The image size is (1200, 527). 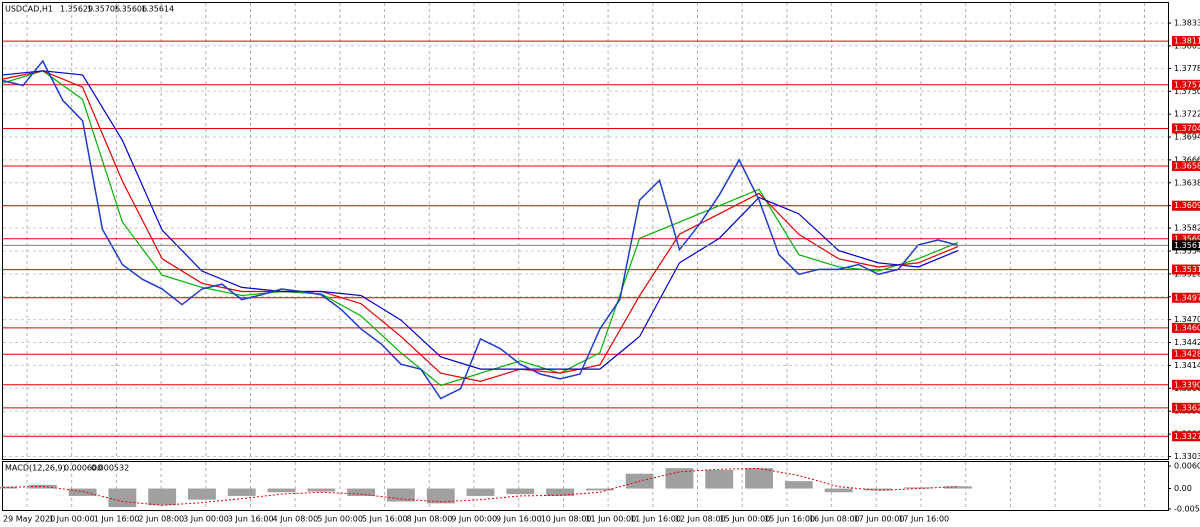 What do you see at coordinates (340, 519) in the screenshot?
I see `x-tick-label: 5 Jun 00:00` at bounding box center [340, 519].